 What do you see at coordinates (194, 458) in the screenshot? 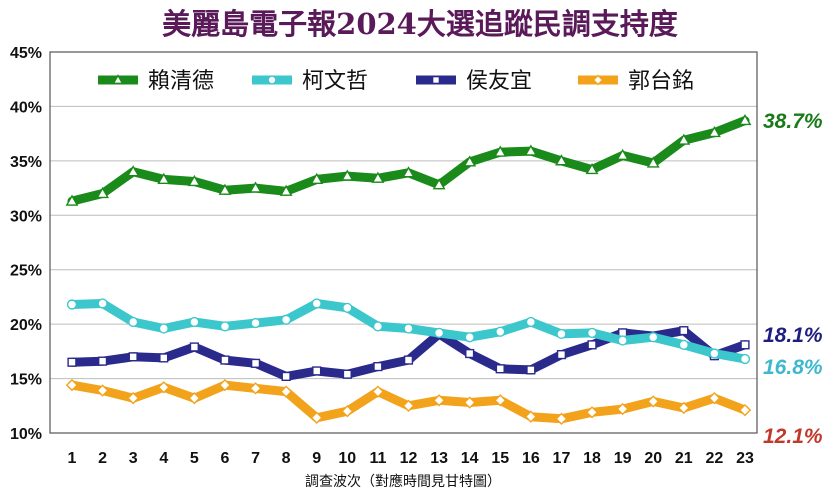
I see `x-tick-label: 5` at bounding box center [194, 458].